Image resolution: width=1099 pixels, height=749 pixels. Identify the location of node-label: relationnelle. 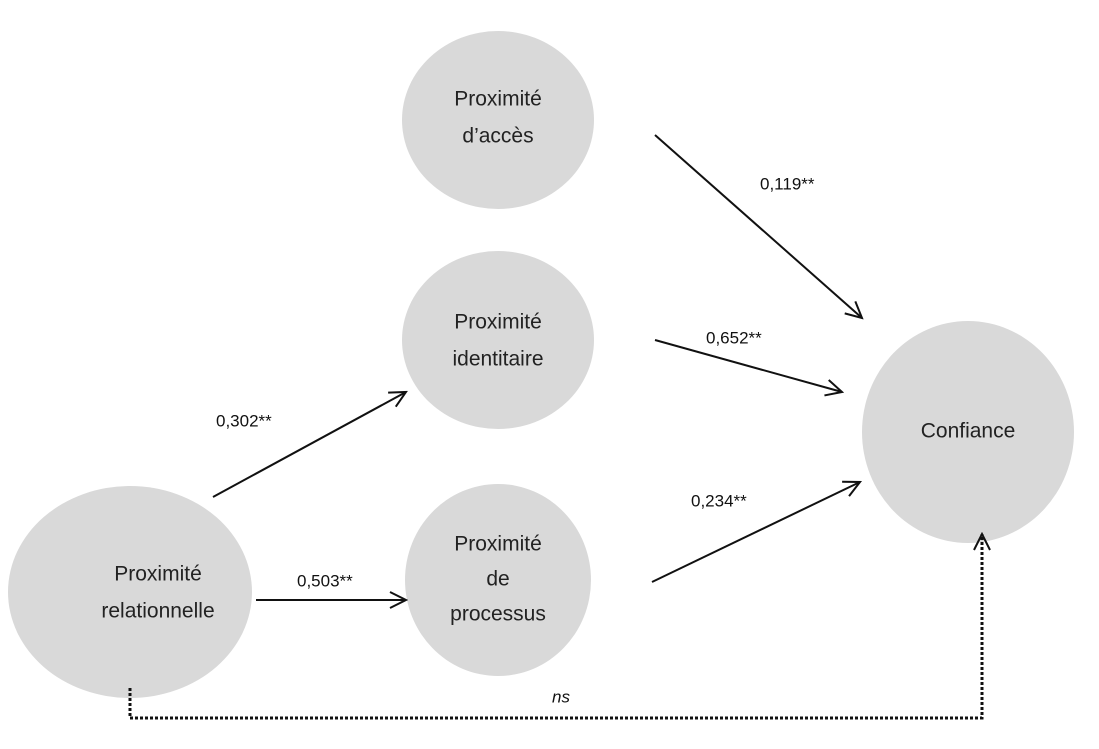
(157, 611).